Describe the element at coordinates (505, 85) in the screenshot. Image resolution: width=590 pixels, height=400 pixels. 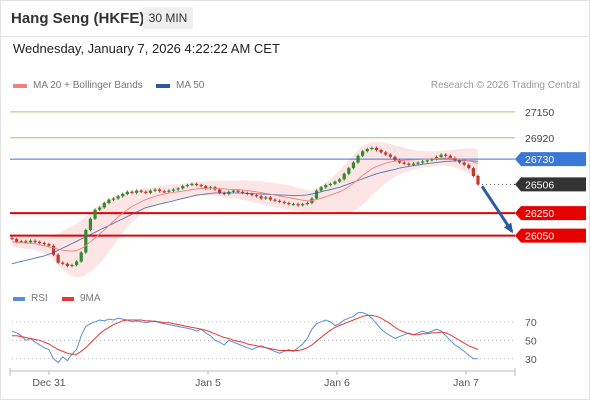
I see `research-credit: Research © 2026 Trading Central` at that location.